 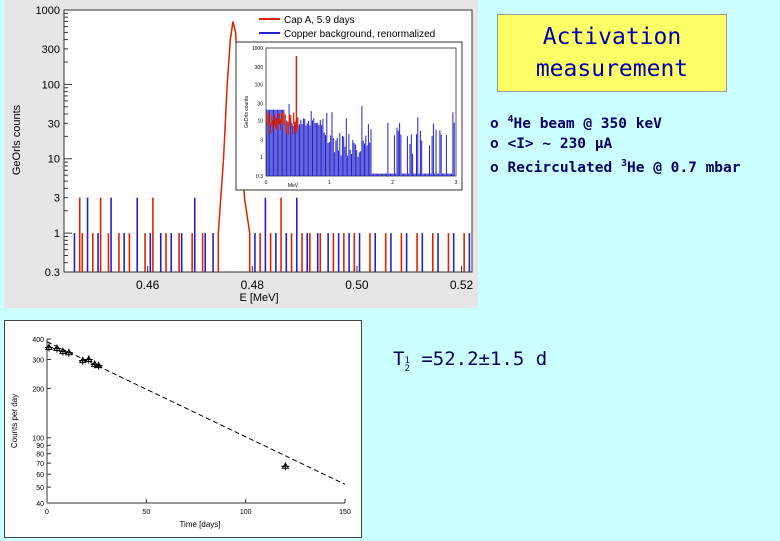 I want to click on title-line2: measurement, so click(x=612, y=69).